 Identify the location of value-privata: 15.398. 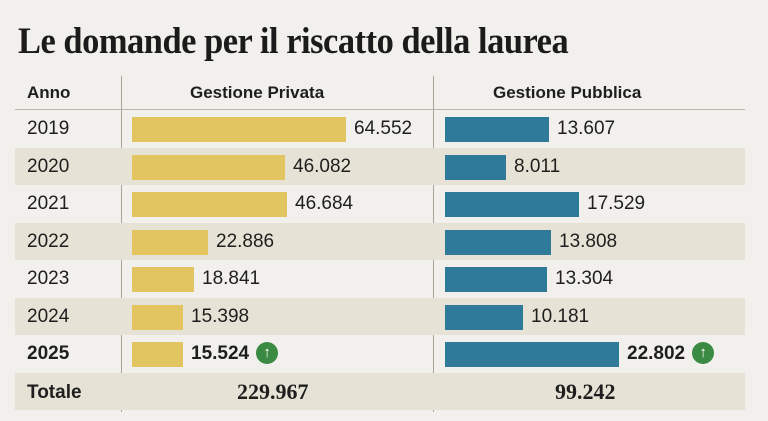
(220, 317).